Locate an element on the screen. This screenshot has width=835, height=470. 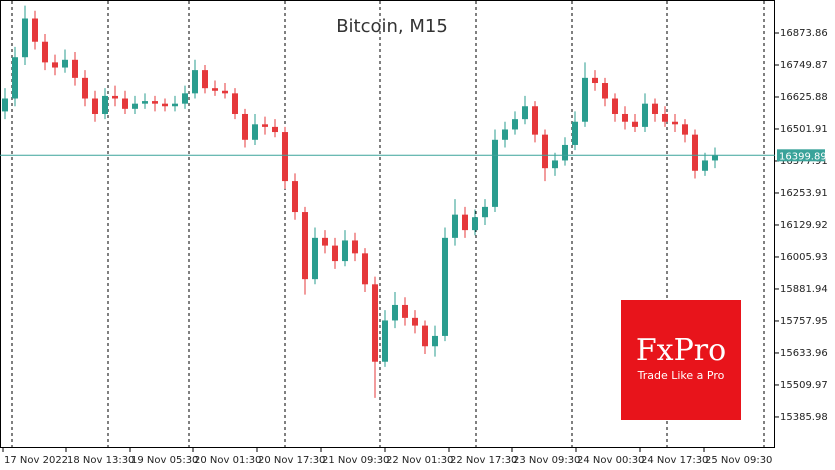
x-tick-label: 20 Nov 01:30 is located at coordinates (227, 460).